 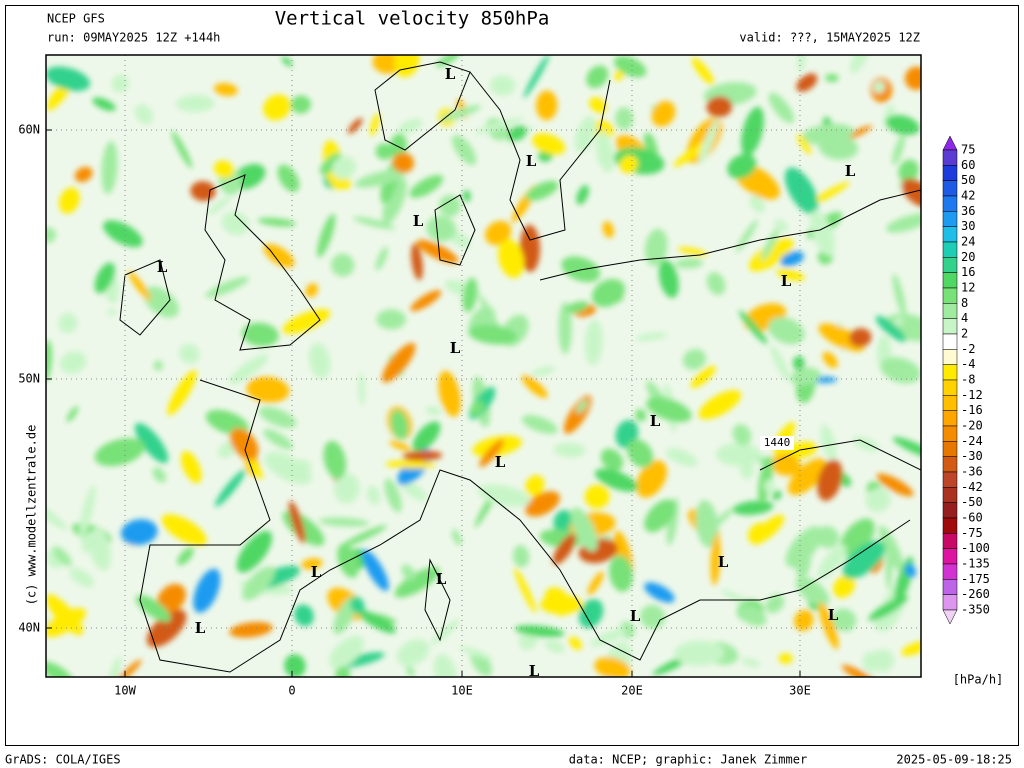 I want to click on colorbar-label: 4, so click(x=964, y=318).